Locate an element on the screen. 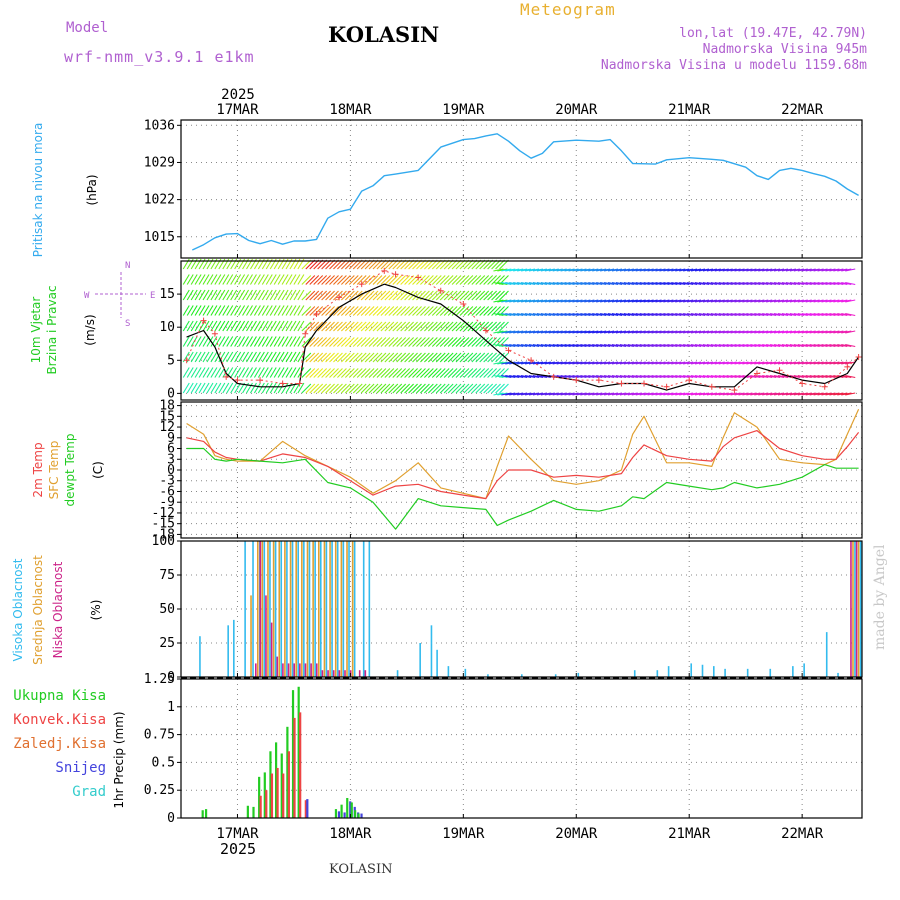 The width and height of the screenshot is (900, 900). x-tick-label-top: 19MAR is located at coordinates (463, 110).